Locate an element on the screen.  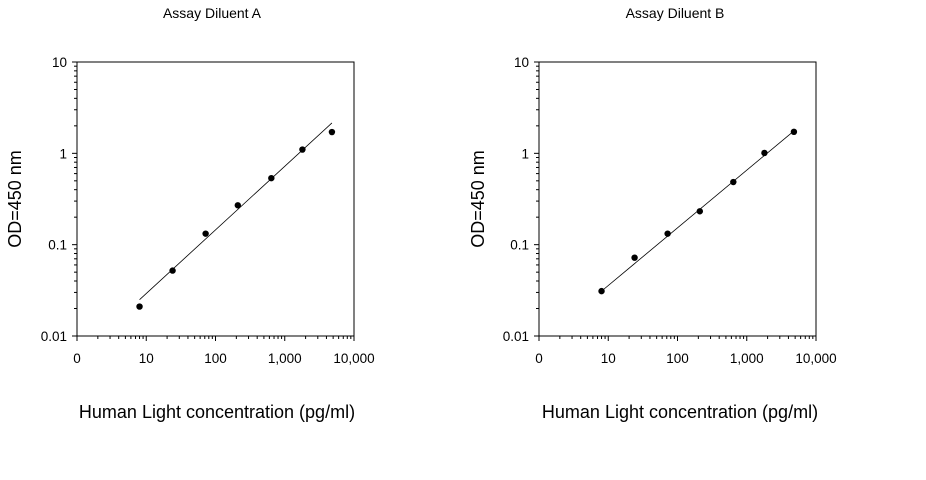
chart-title: Assay Diluent A is located at coordinates (212, 13).